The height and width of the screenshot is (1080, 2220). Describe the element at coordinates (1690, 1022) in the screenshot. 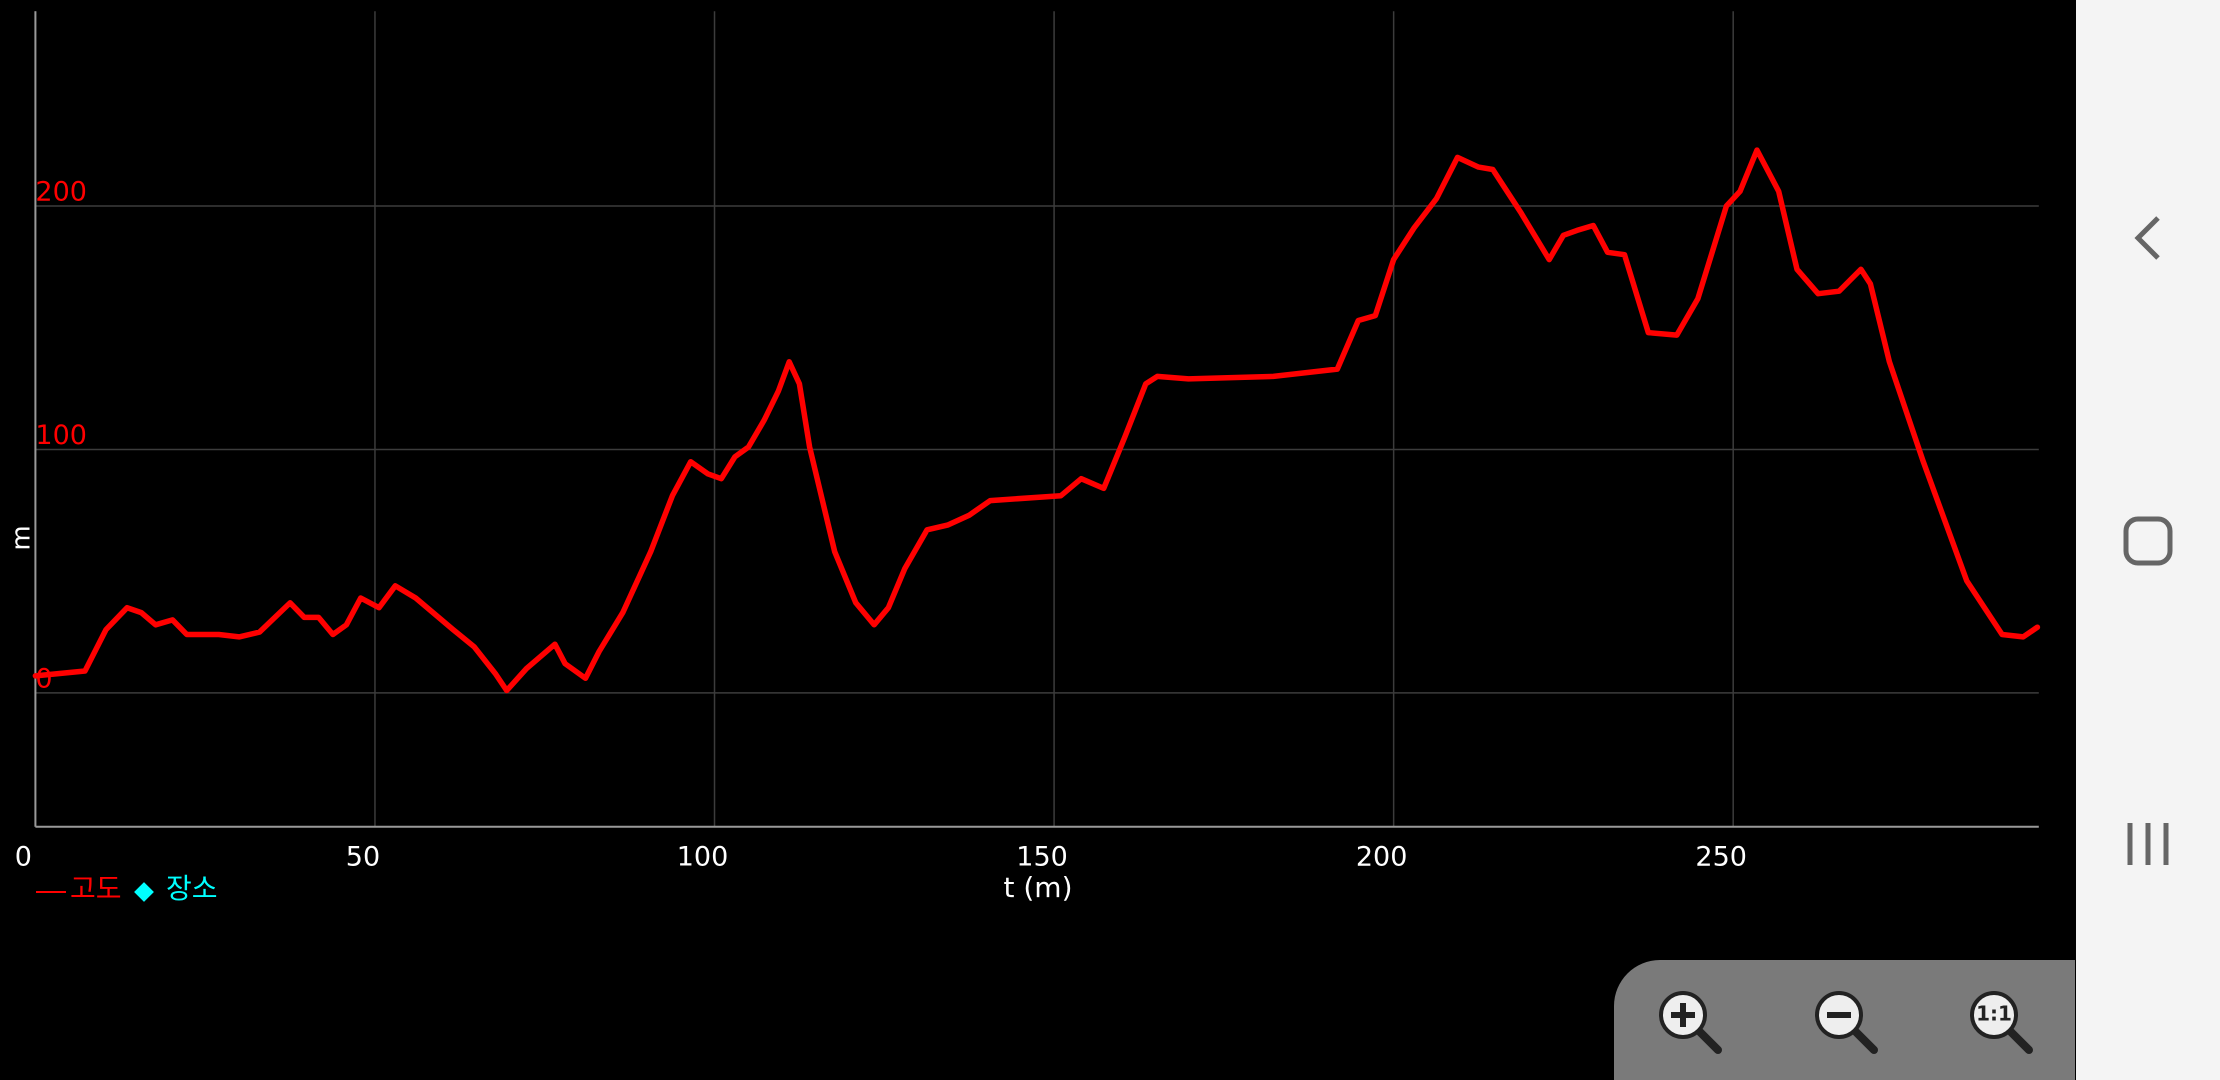

I see `zoom-in-button` at that location.